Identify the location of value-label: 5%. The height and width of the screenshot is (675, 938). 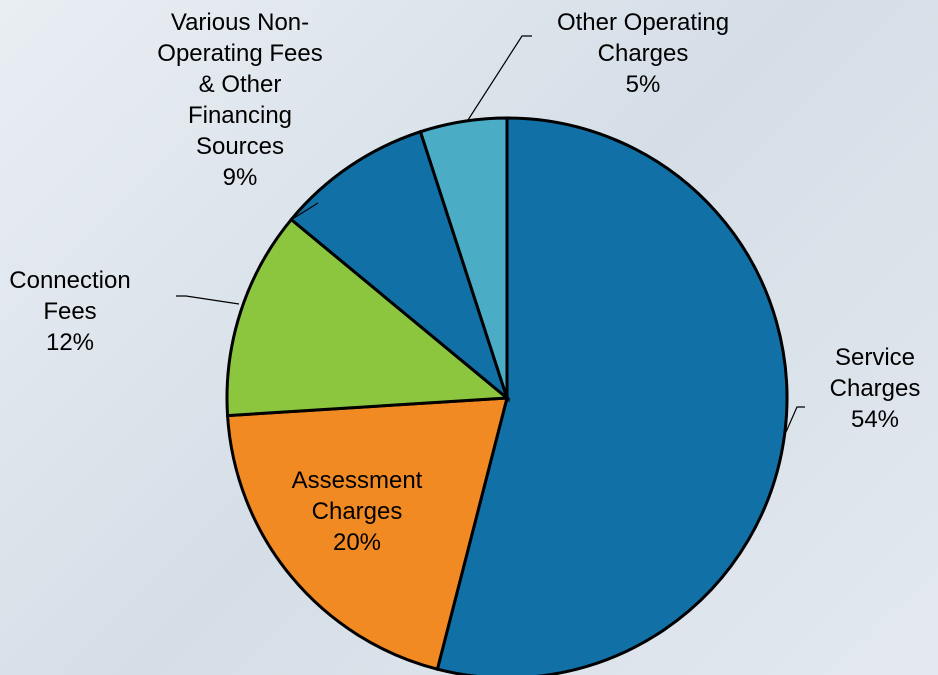
(643, 84).